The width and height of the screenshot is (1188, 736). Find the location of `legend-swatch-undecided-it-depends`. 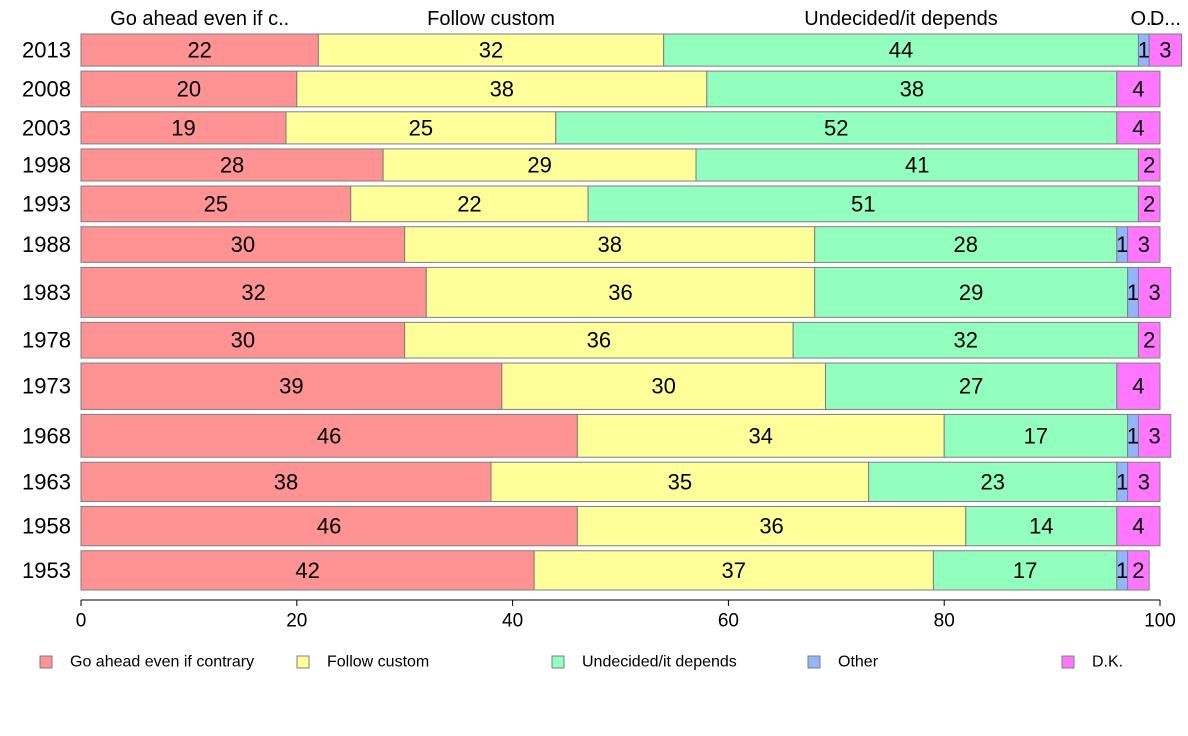

legend-swatch-undecided-it-depends is located at coordinates (558, 662).